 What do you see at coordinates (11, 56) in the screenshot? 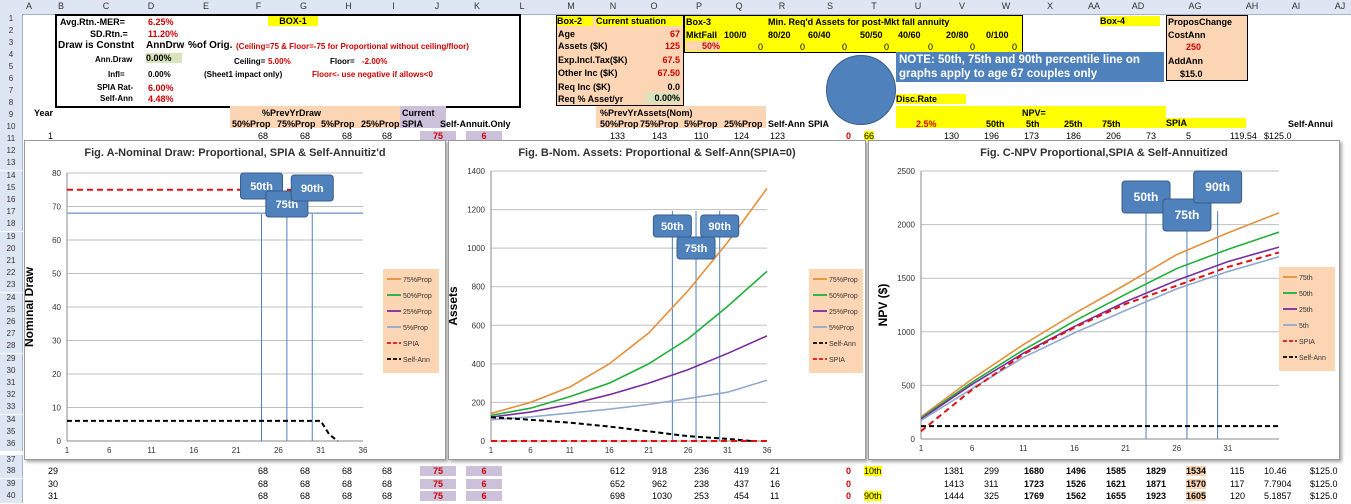
I see `row-header-4: 4` at bounding box center [11, 56].